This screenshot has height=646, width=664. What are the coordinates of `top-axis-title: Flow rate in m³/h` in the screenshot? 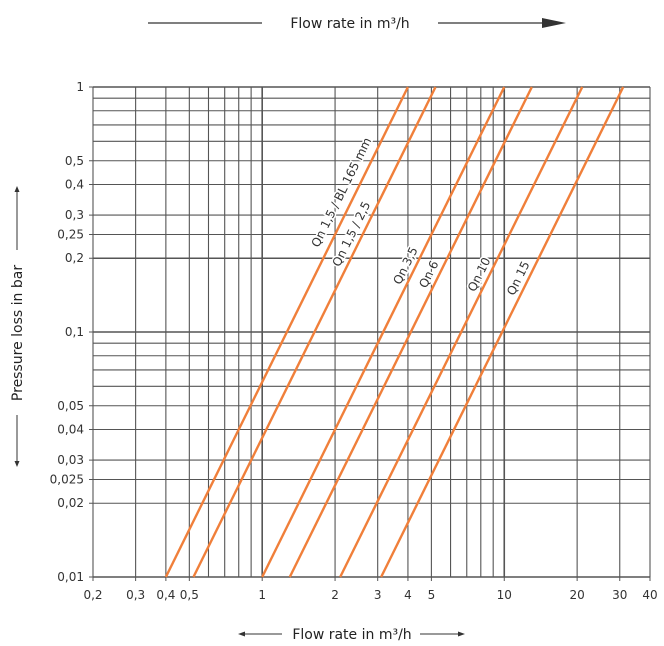 It's located at (349, 24).